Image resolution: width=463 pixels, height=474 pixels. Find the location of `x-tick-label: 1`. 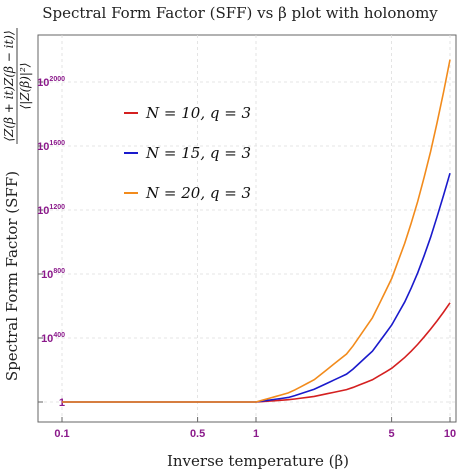

x-tick-label: 1 is located at coordinates (256, 434).